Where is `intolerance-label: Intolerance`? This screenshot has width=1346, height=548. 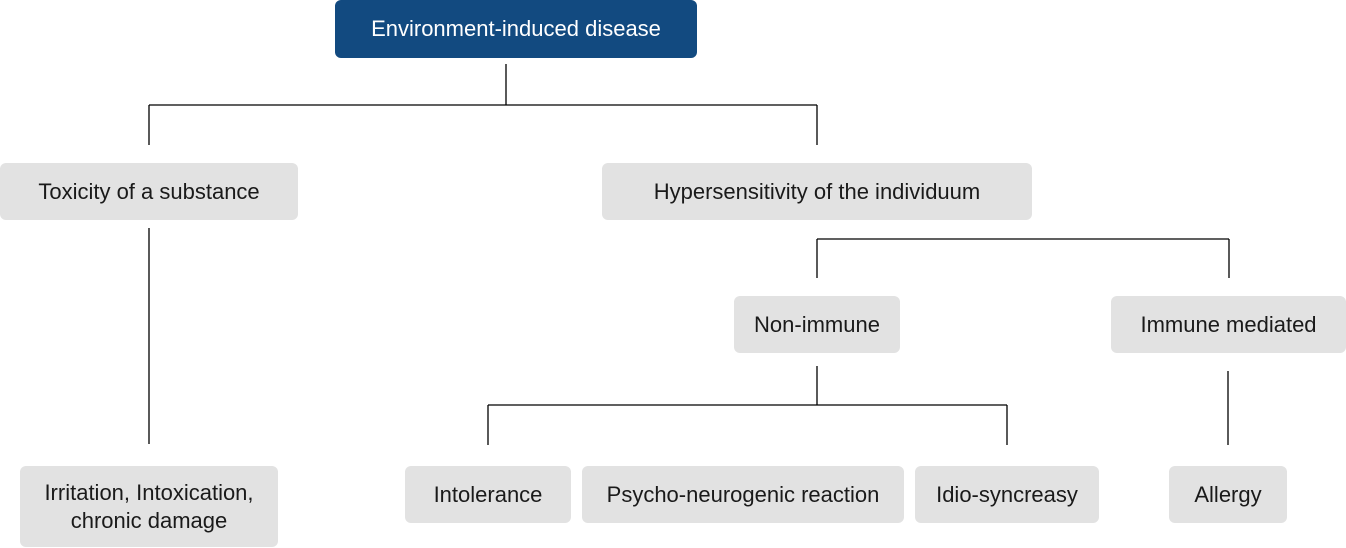 intolerance-label: Intolerance is located at coordinates (488, 494).